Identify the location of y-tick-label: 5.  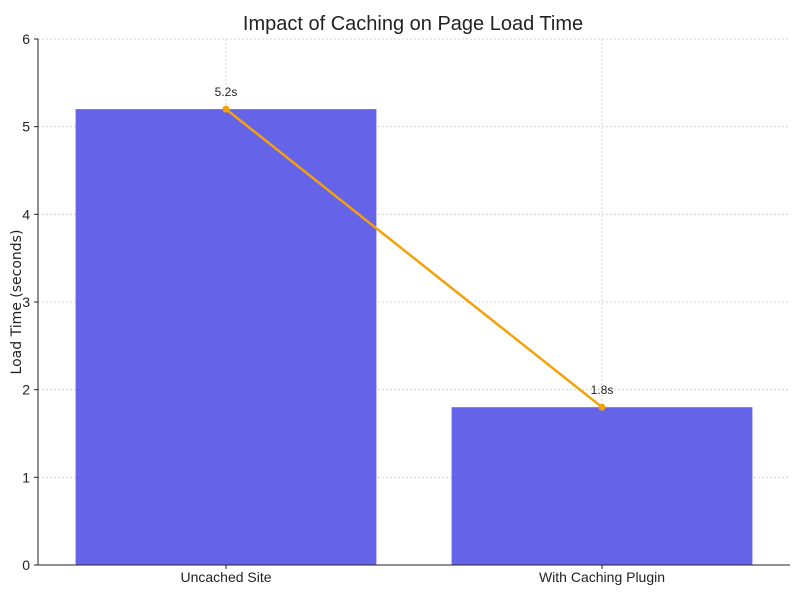
(26, 127).